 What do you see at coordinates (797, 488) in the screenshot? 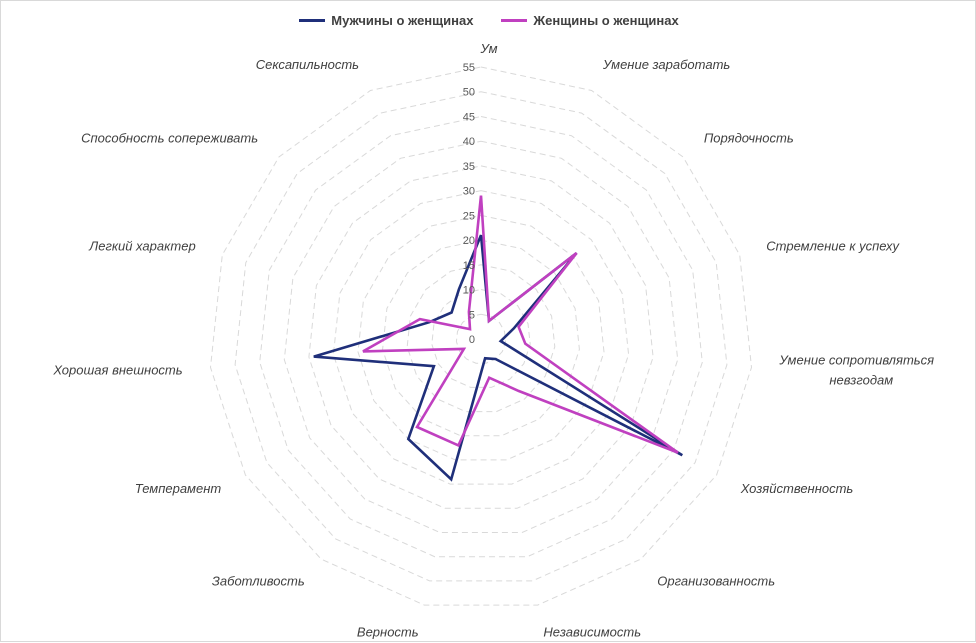
I see `category-label-5: Хозяйственность` at bounding box center [797, 488].